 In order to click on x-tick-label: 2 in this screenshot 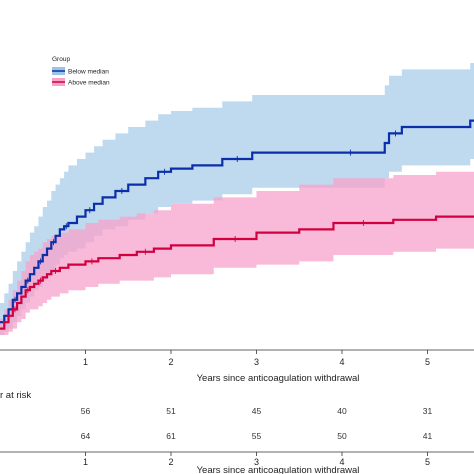, I will do `click(170, 362)`.